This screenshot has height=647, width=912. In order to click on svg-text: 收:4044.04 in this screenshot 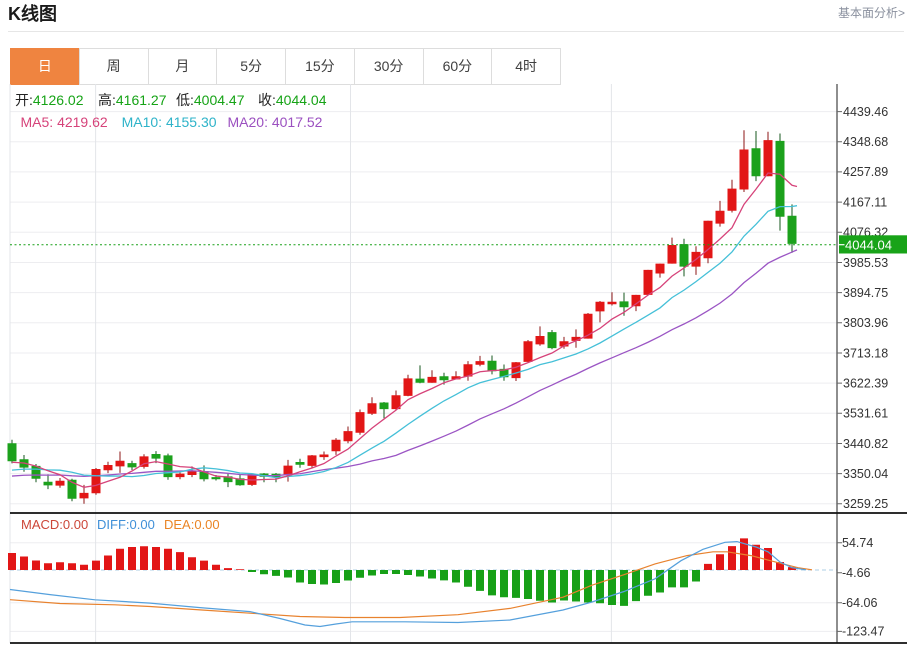, I will do `click(292, 100)`.